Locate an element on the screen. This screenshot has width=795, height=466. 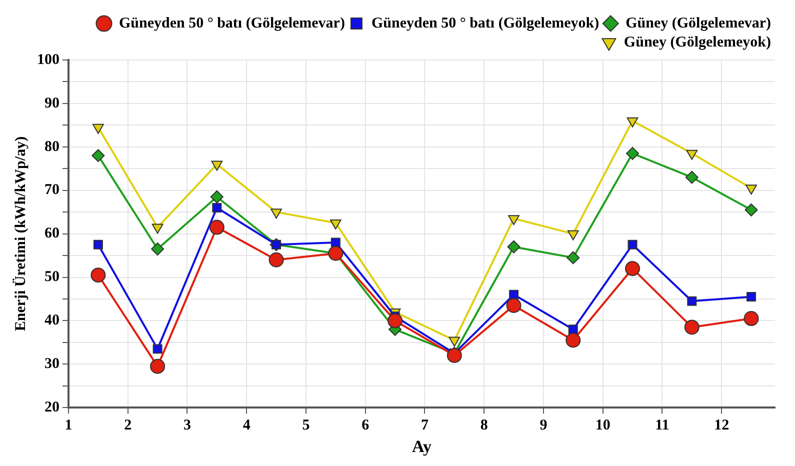
y-tick-label: 100 is located at coordinates (48, 60).